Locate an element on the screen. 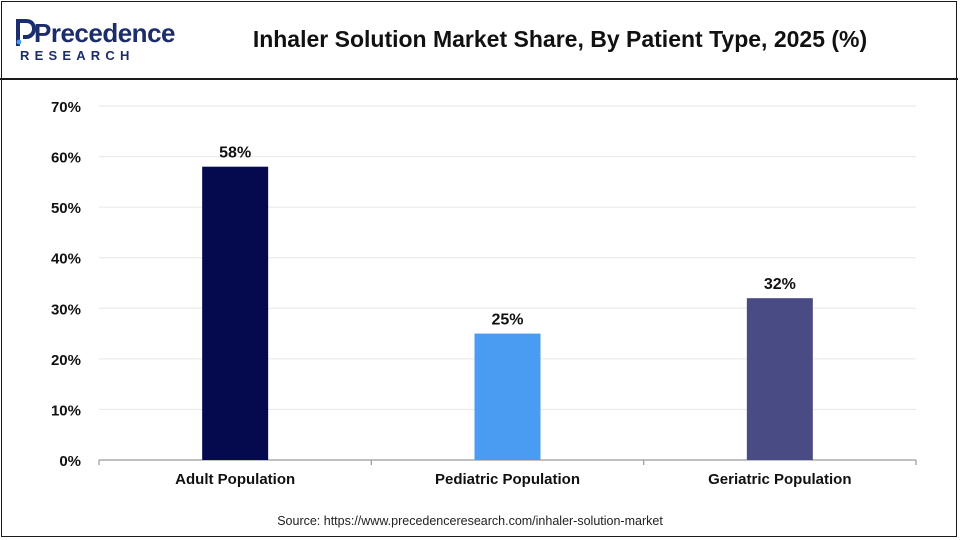  brand-subtitle: RESEARCH is located at coordinates (77, 55).